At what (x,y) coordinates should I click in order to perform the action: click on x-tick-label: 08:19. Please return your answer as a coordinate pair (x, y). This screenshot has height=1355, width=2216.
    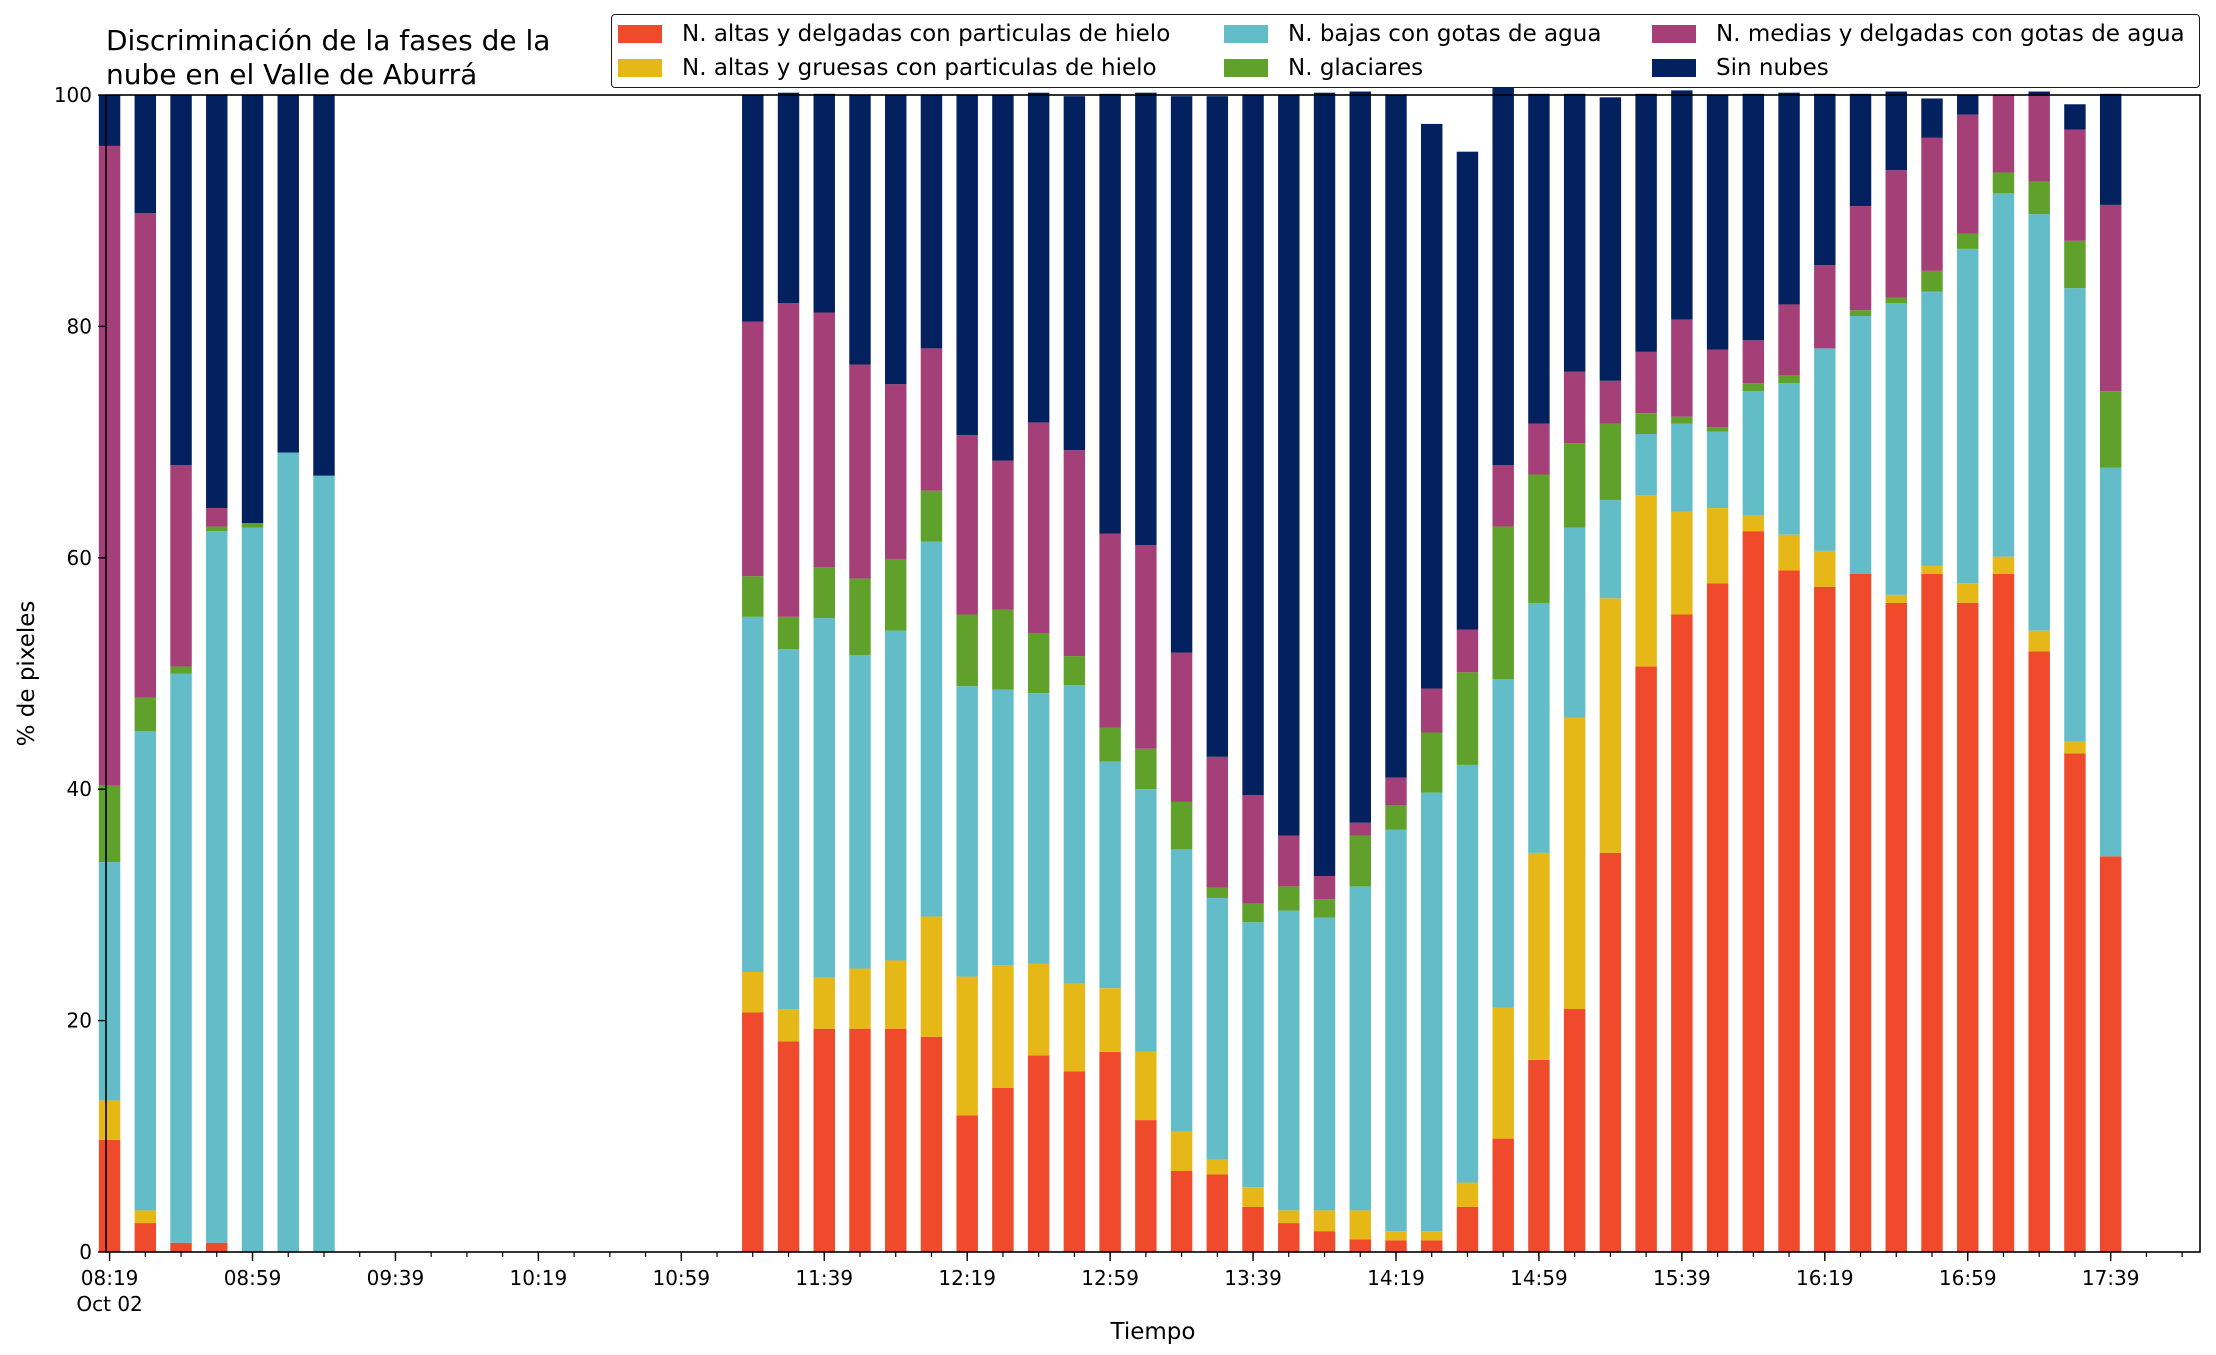
    Looking at the image, I should click on (110, 1278).